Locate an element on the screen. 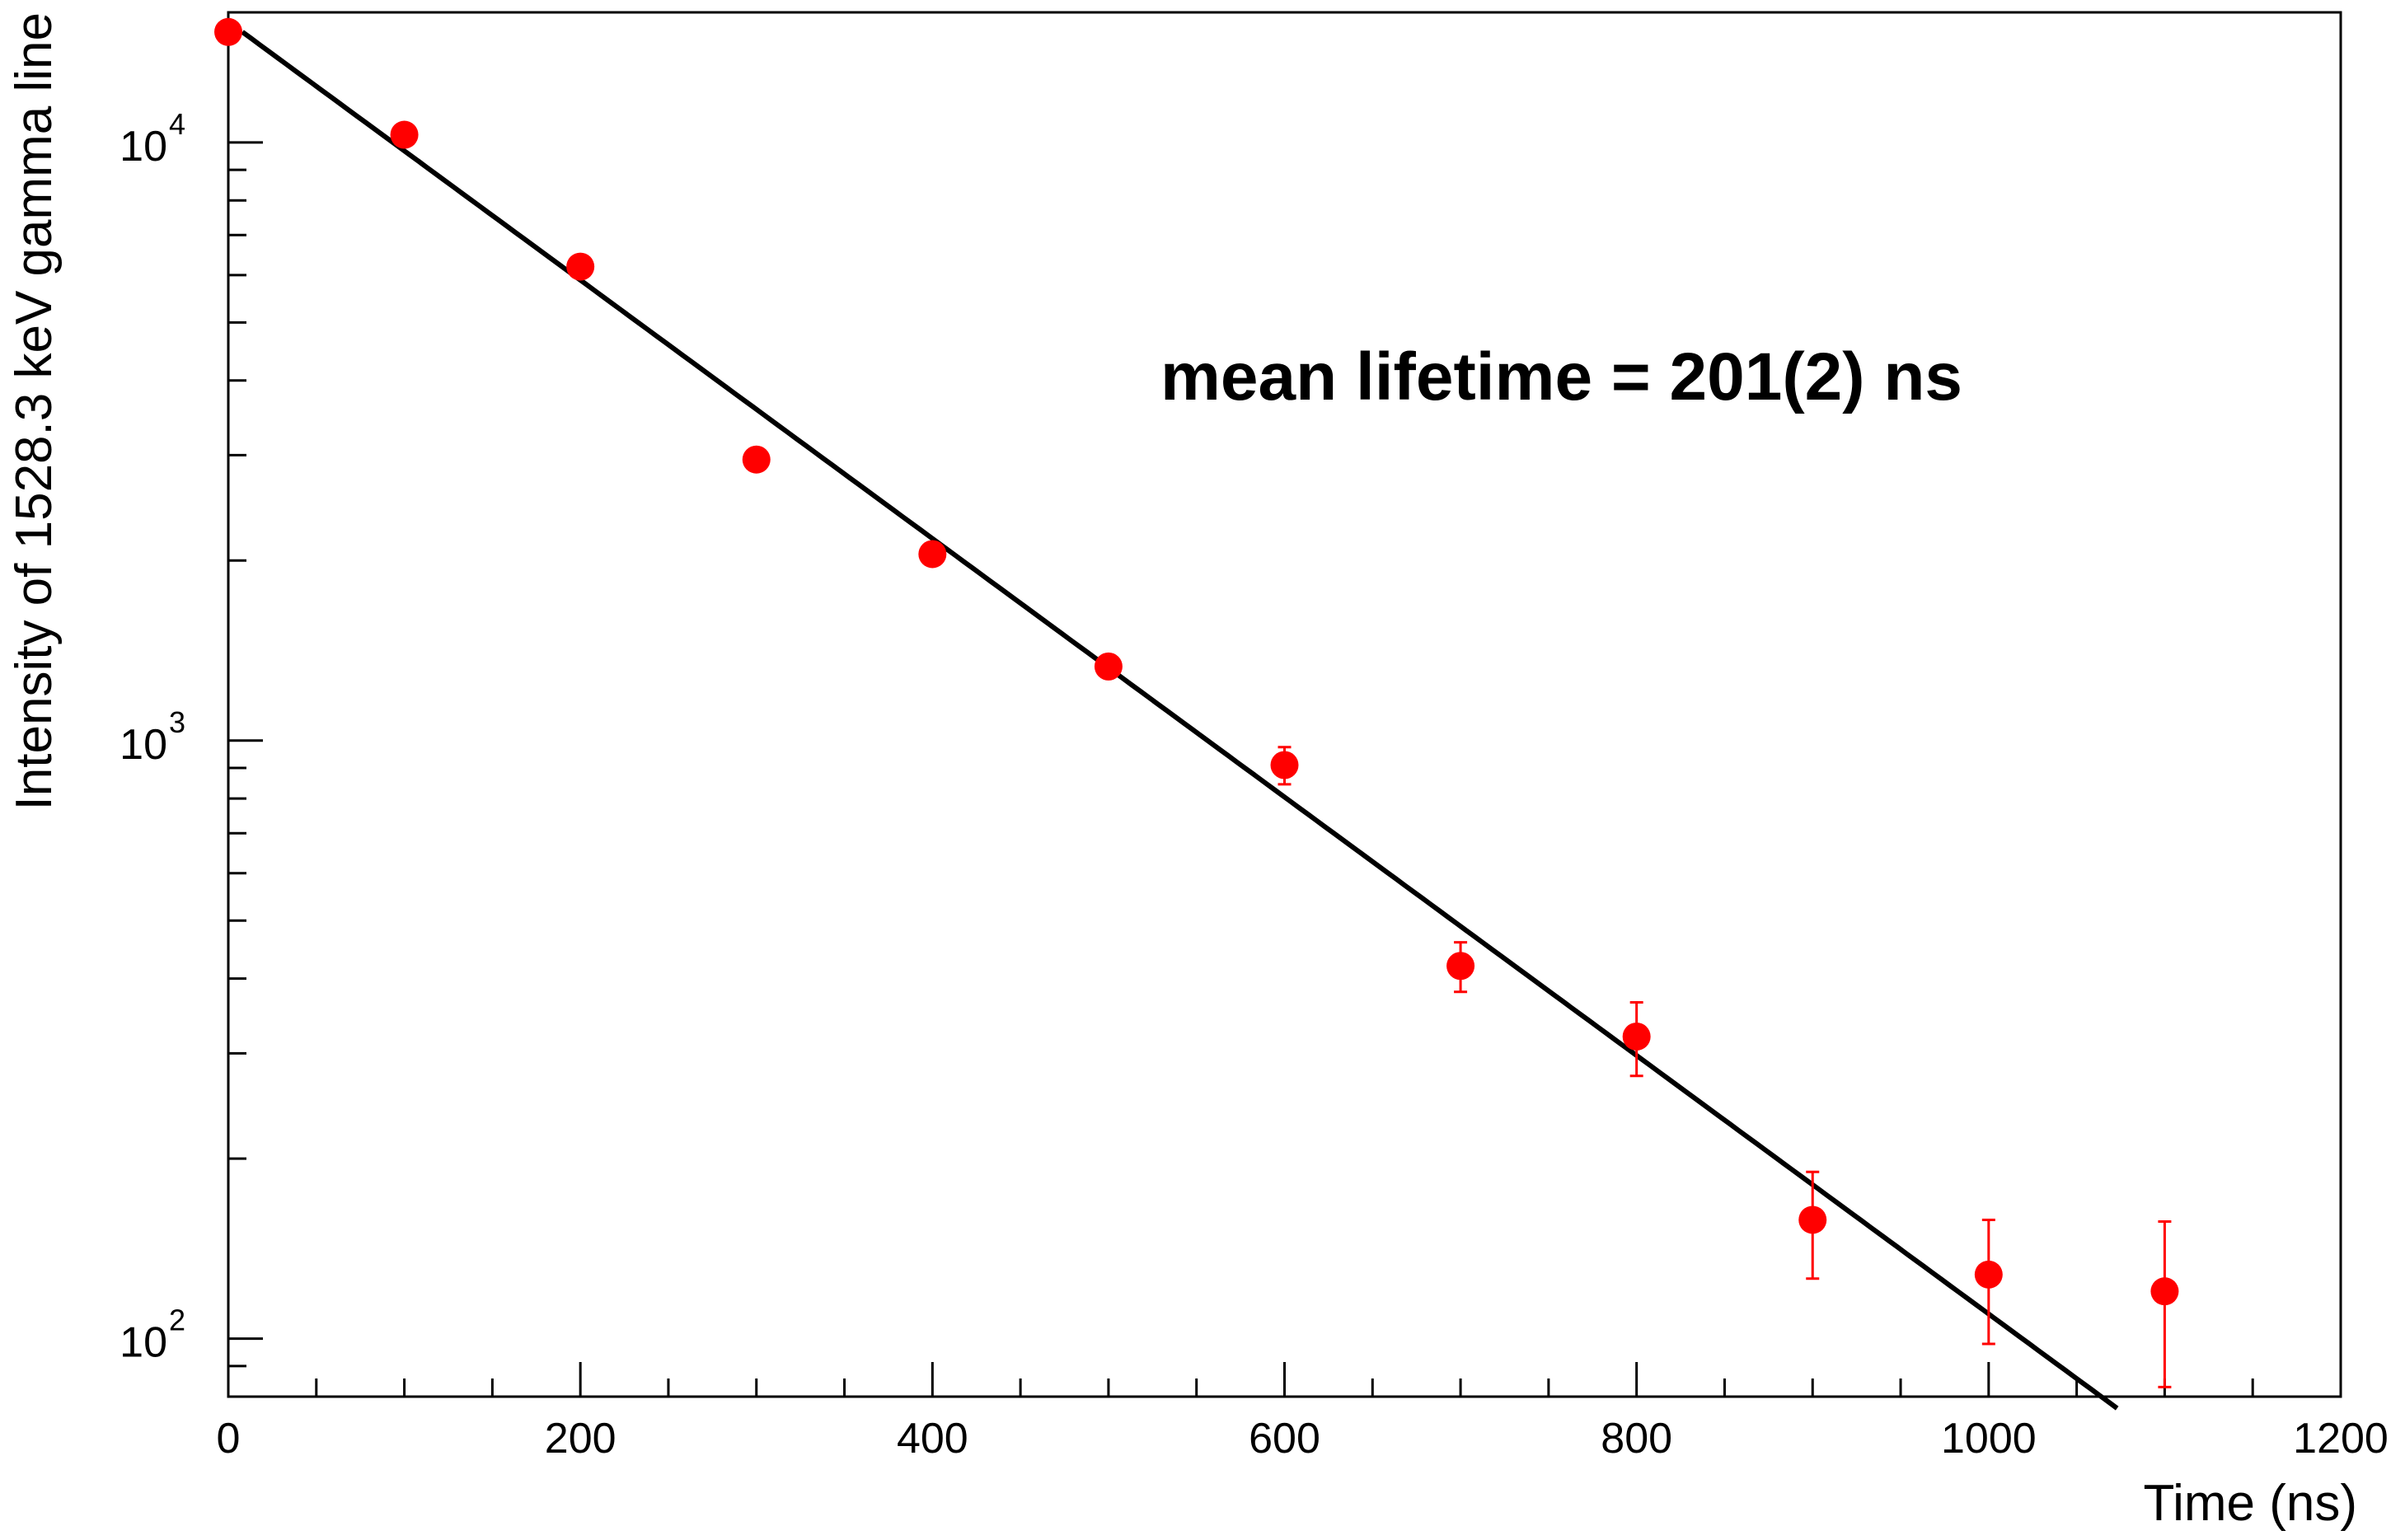 The image size is (2405, 1540). y-tick-exponent: 4 is located at coordinates (177, 124).